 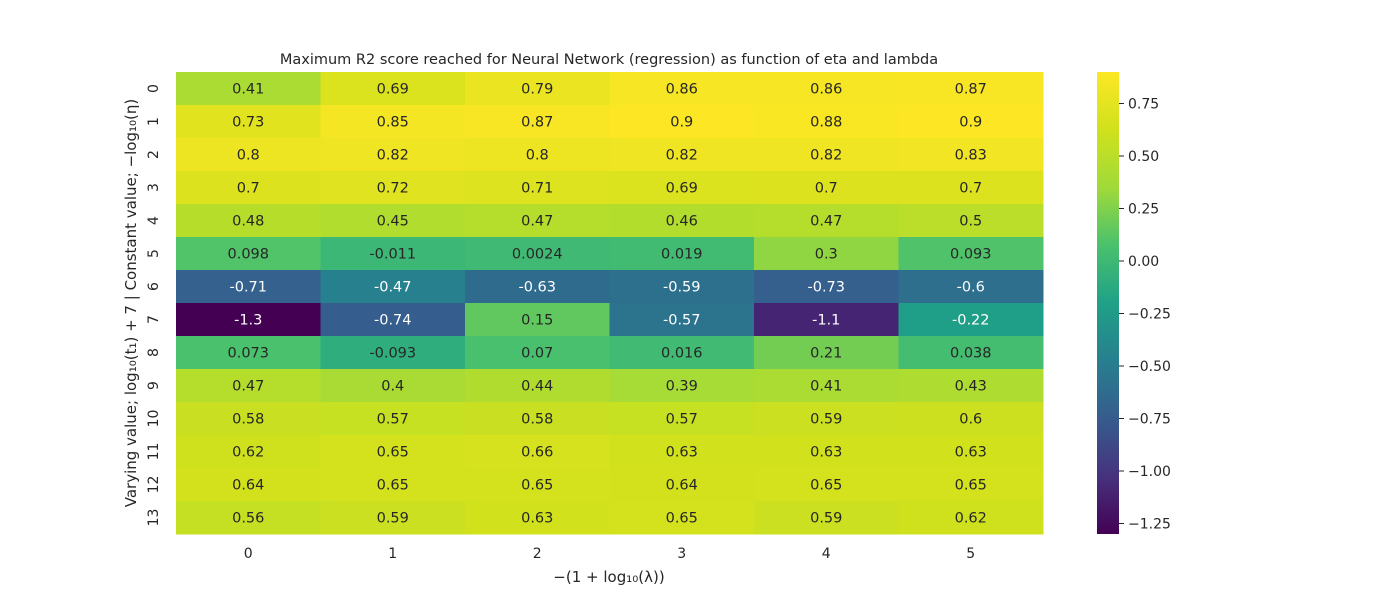 What do you see at coordinates (971, 255) in the screenshot?
I see `cell-value-label: 0.093` at bounding box center [971, 255].